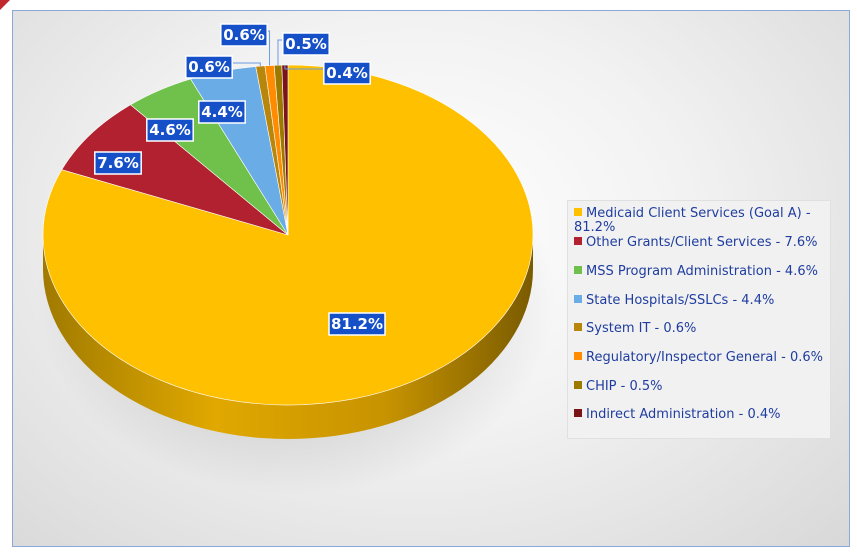 This screenshot has width=857, height=554. Describe the element at coordinates (680, 300) in the screenshot. I see `legend-label: State Hospitals/SSLCs - 4.4%` at that location.